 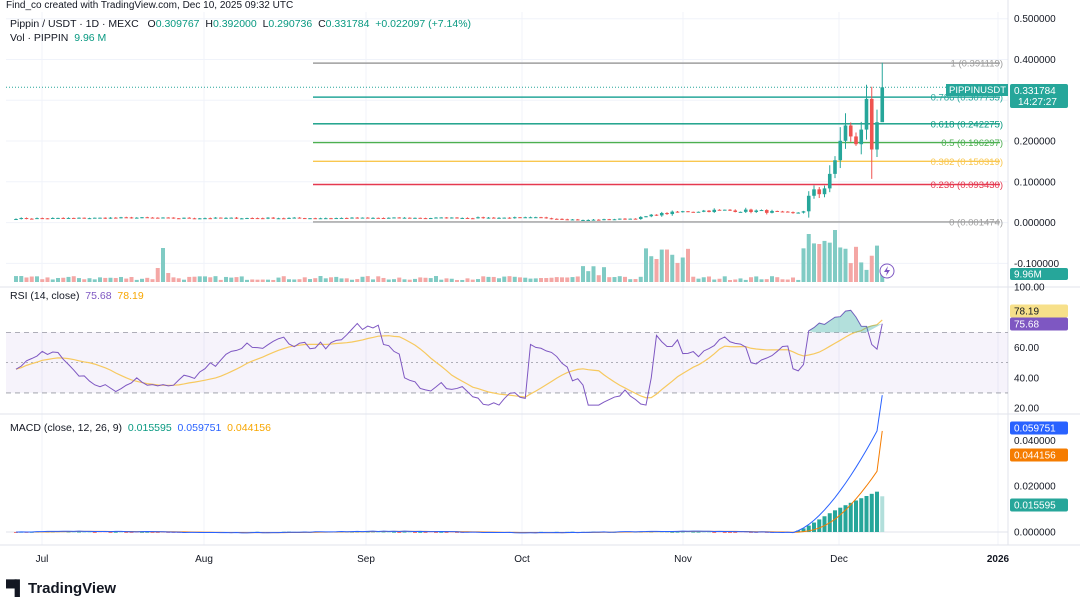 What do you see at coordinates (1035, 223) in the screenshot?
I see `price-axis-label: 0.000000` at bounding box center [1035, 223].